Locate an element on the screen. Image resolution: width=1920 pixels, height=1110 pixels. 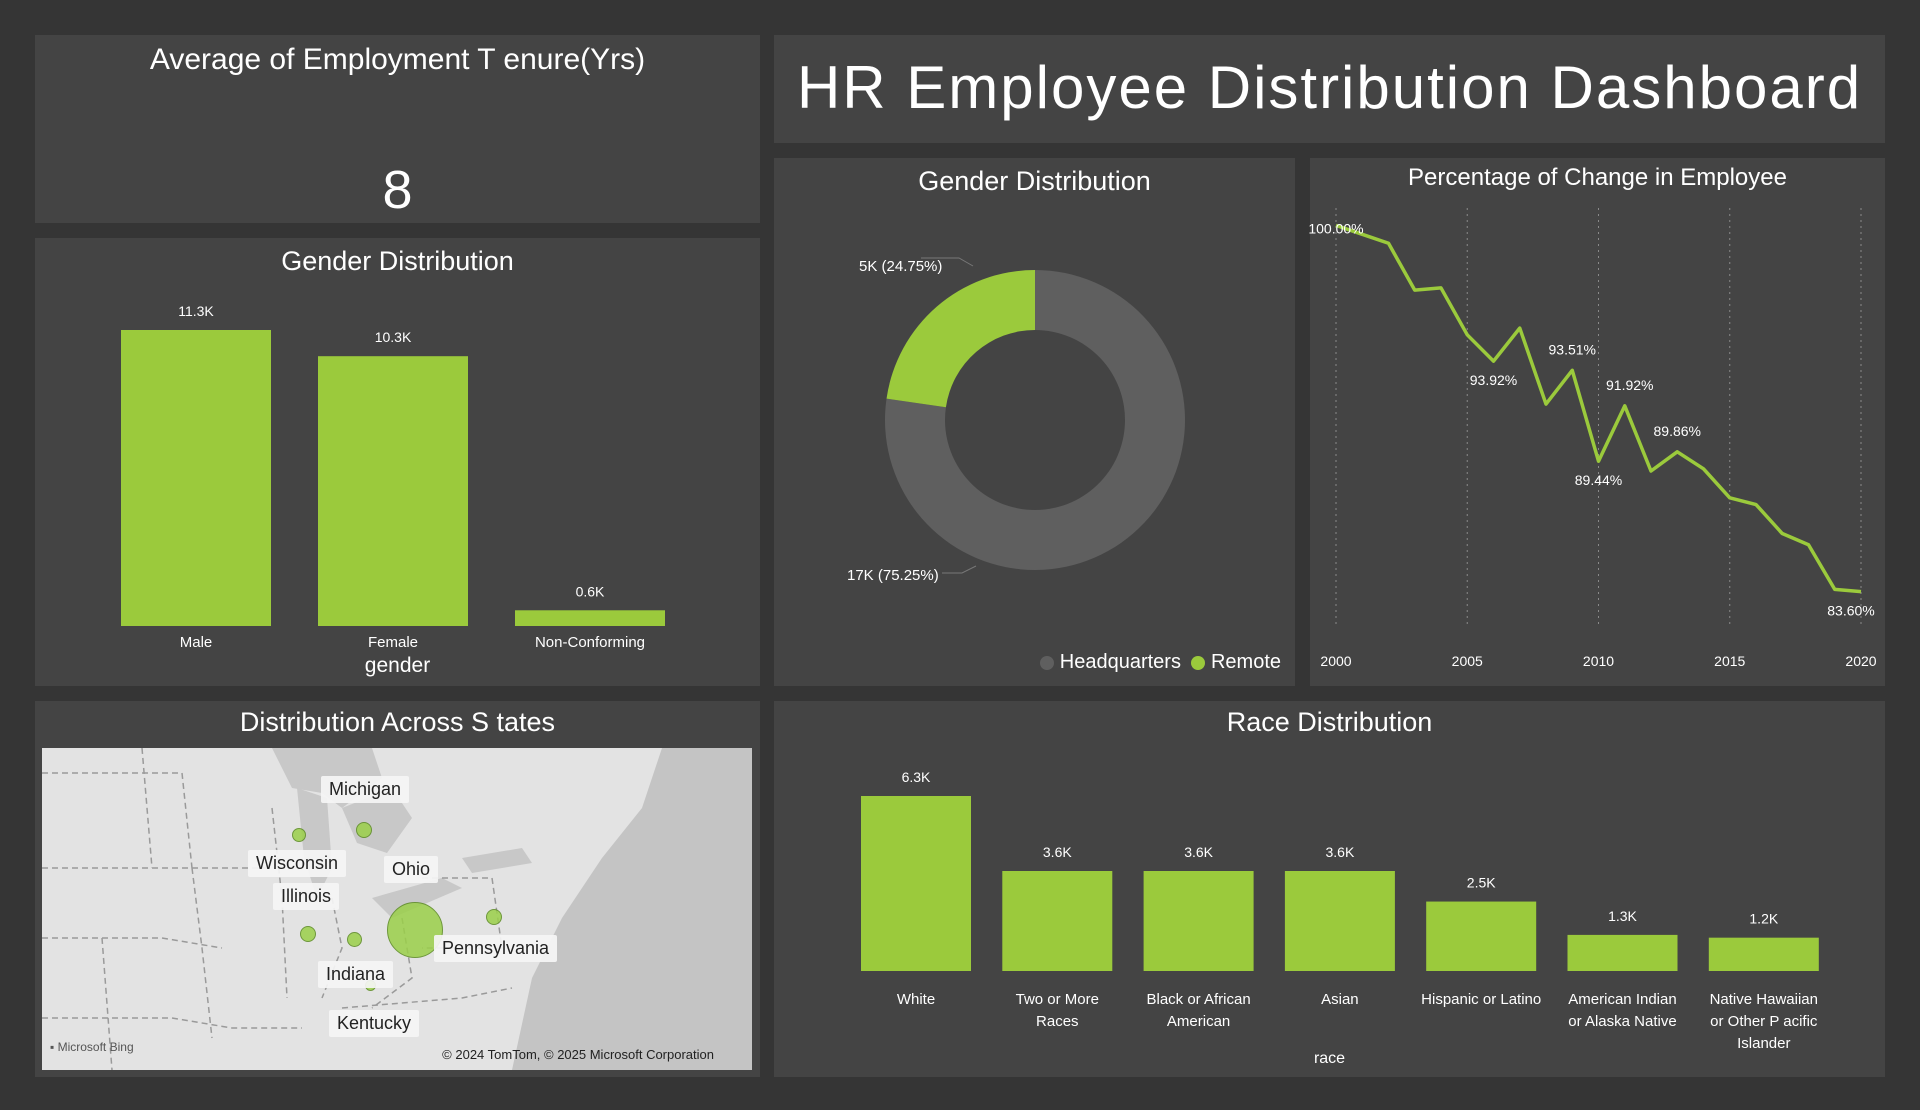
gender-bar-title: Gender Distribution is located at coordinates (397, 261).